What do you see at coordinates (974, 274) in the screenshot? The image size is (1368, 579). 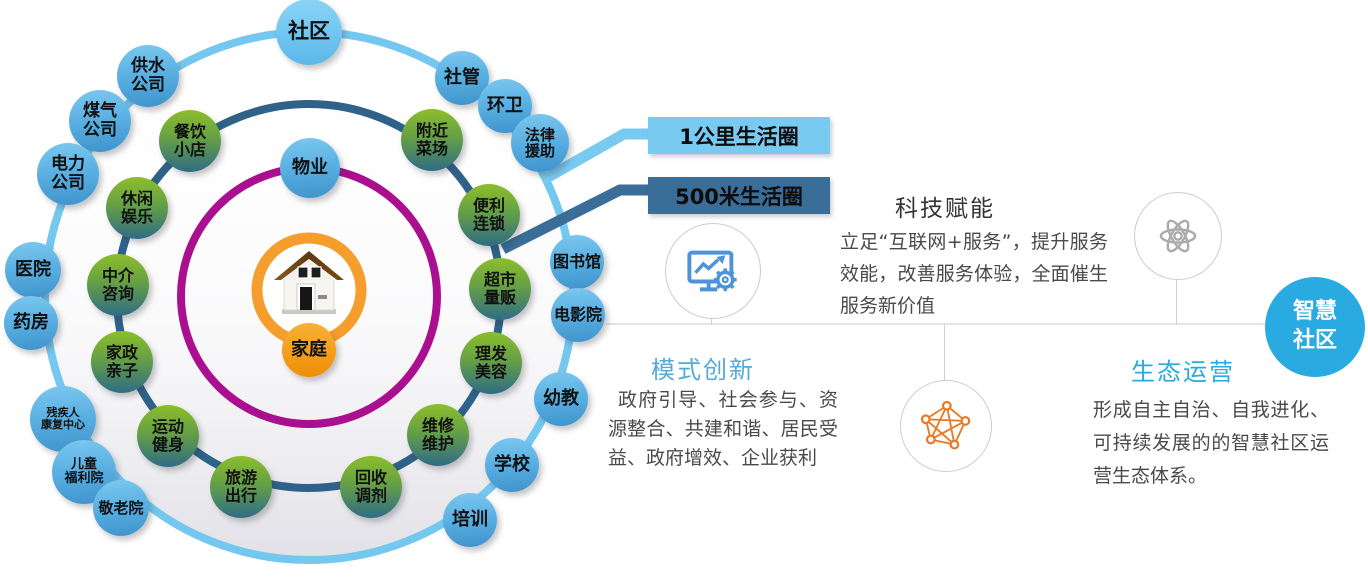 I see `tech-body: 立足“互联网+服务”，提升服务效能，改善服务体验，全面催生服务新价值` at bounding box center [974, 274].